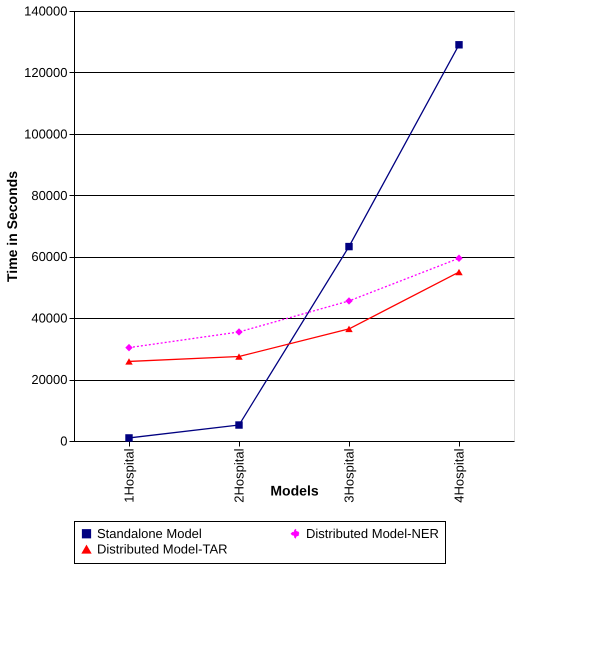  I want to click on legend-label: Standalone Model, so click(149, 533).